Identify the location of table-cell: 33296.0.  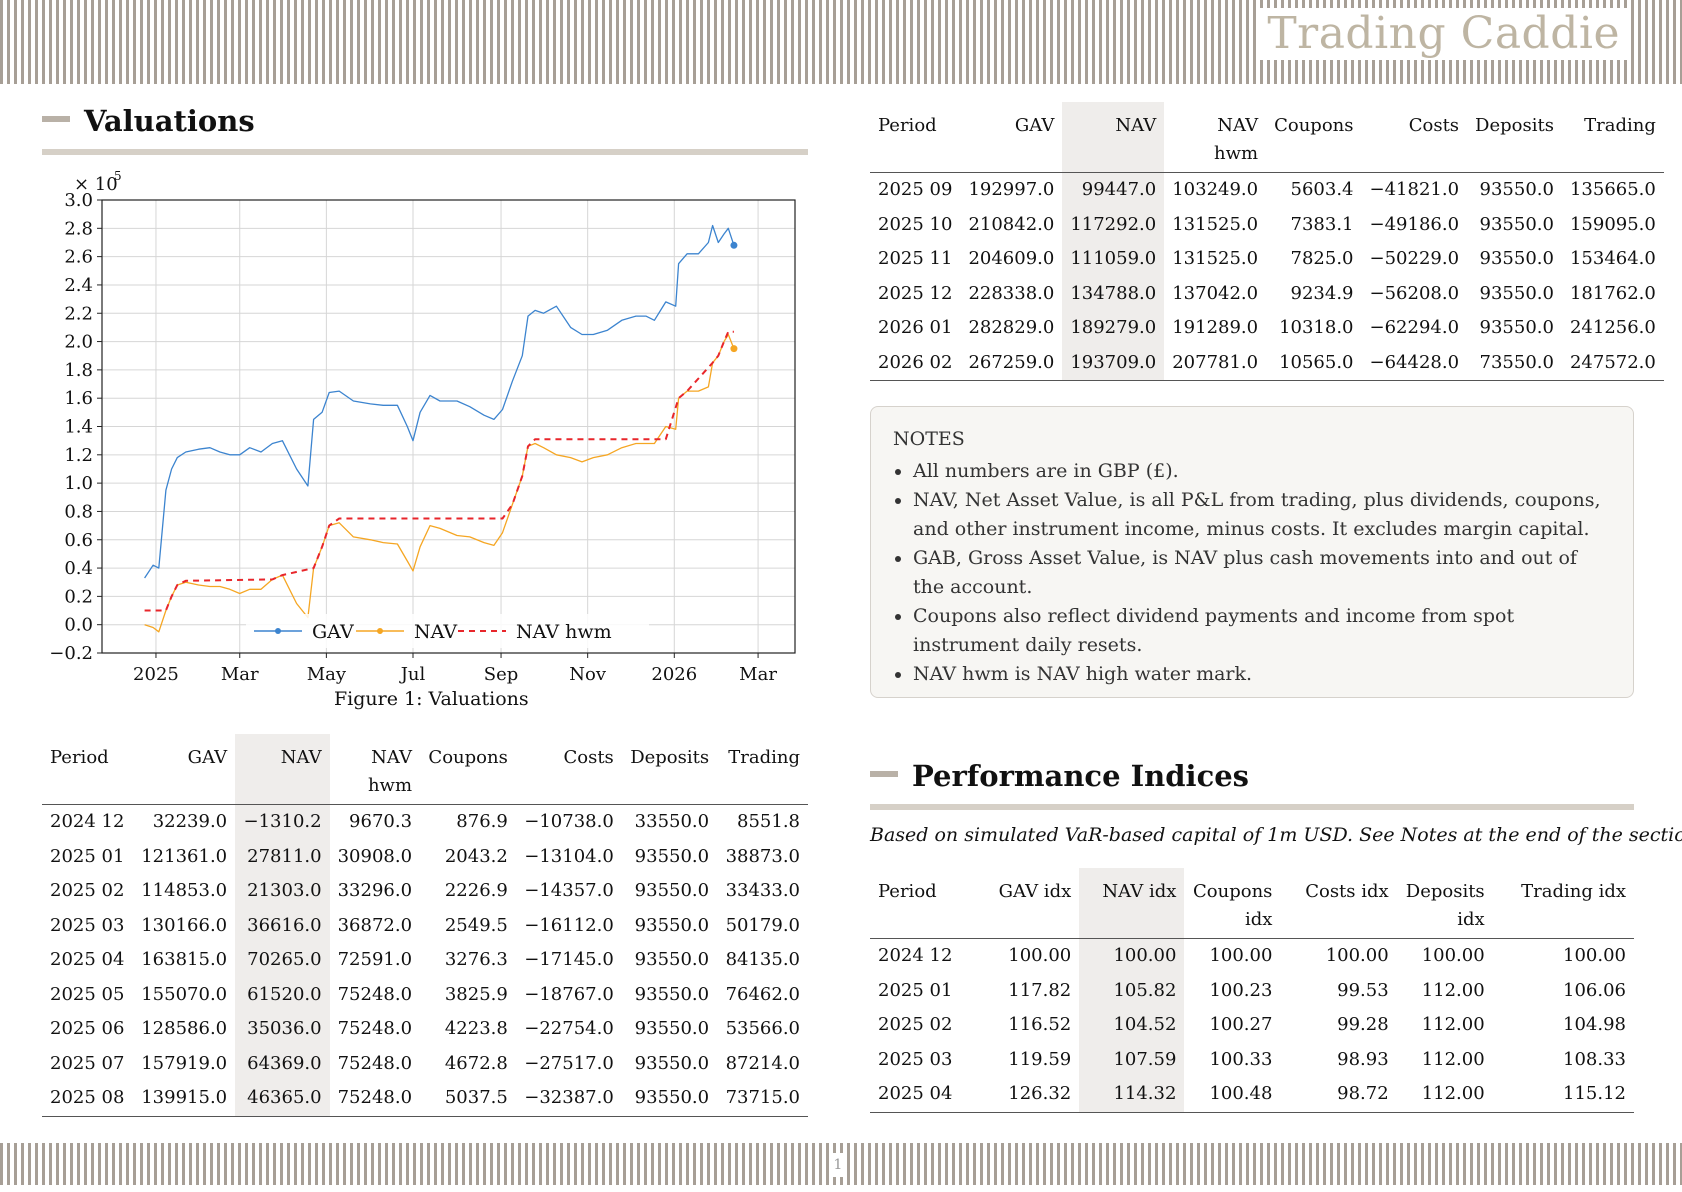
(375, 890).